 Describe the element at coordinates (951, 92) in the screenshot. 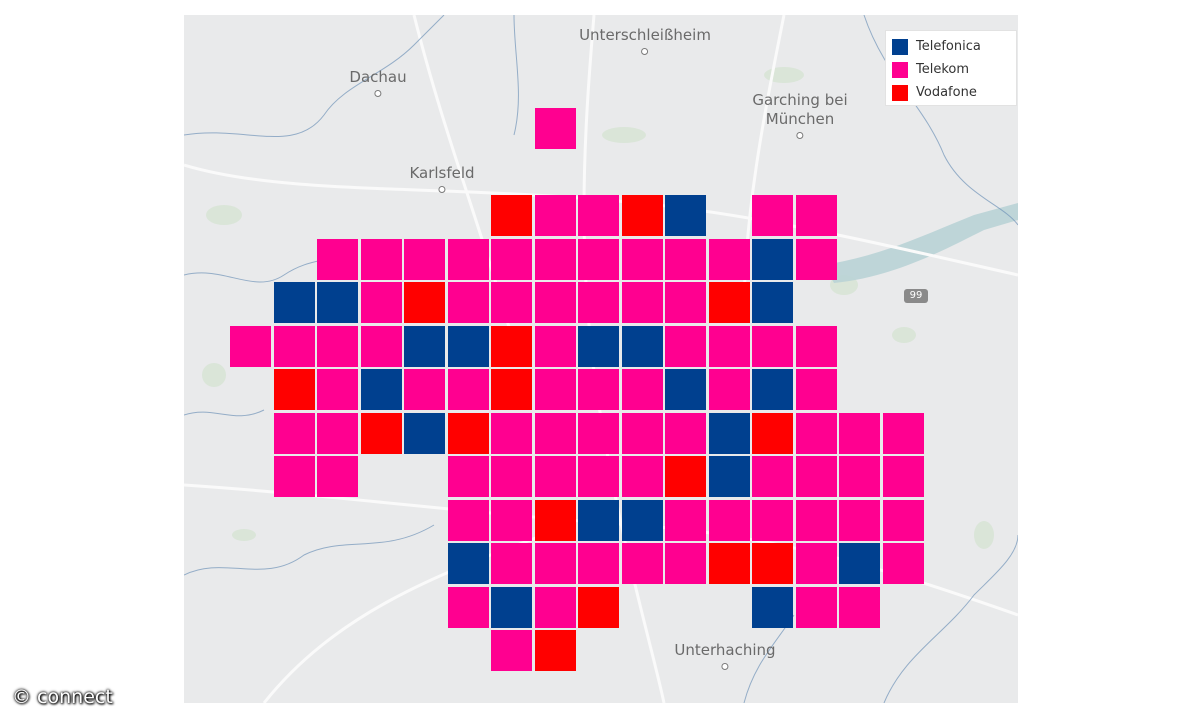

I see `legend-item-vodafone: Vodafone` at that location.